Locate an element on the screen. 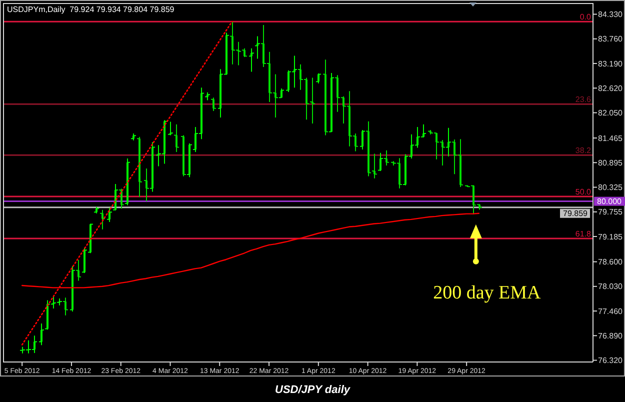 The height and width of the screenshot is (402, 625). y-tick-label: 82.050 is located at coordinates (611, 113).